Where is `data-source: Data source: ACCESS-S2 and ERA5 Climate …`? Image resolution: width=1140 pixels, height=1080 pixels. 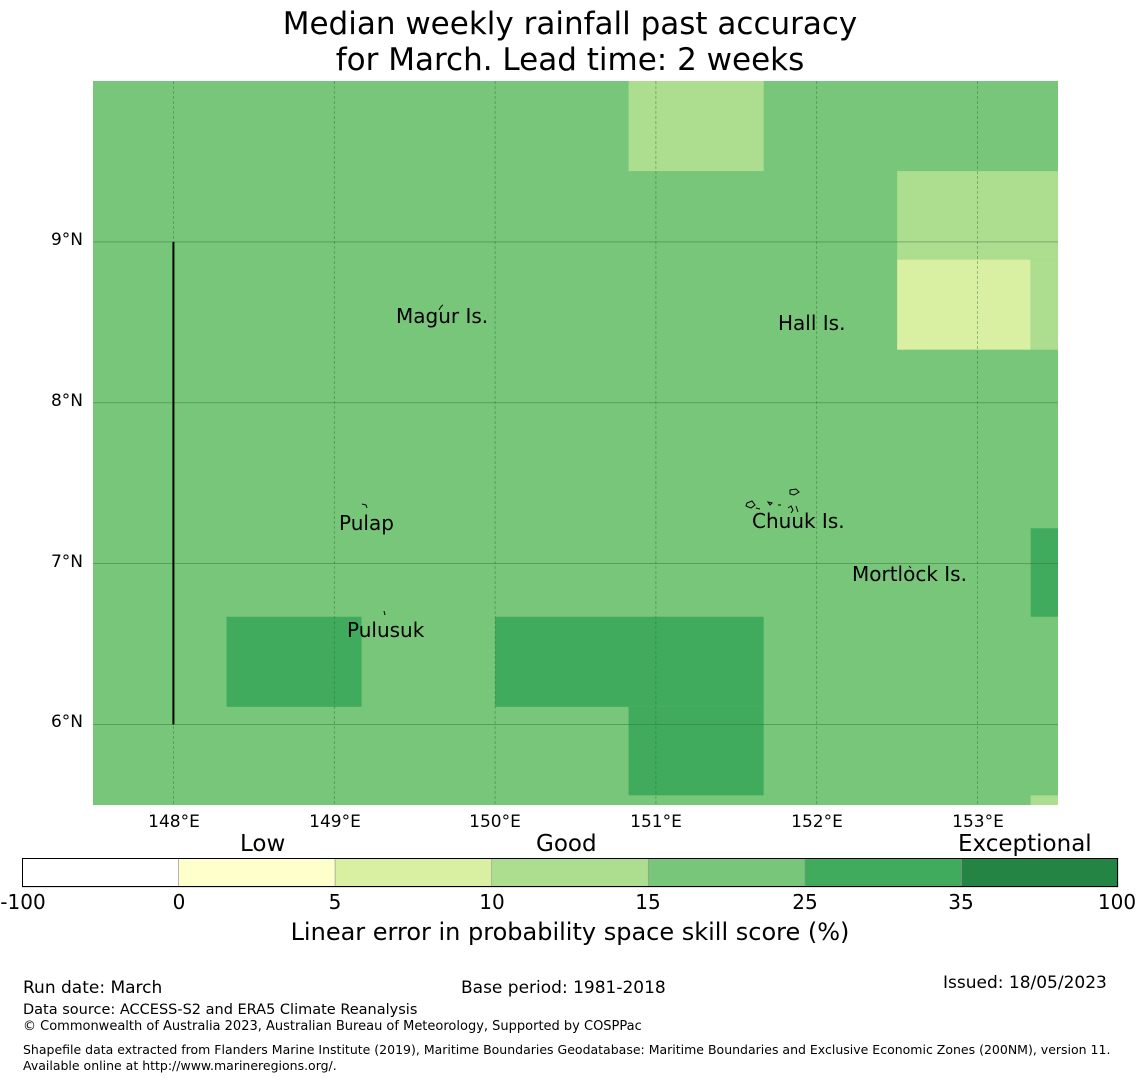
data-source: Data source: ACCESS-S2 and ERA5 Climate … is located at coordinates (220, 1010).